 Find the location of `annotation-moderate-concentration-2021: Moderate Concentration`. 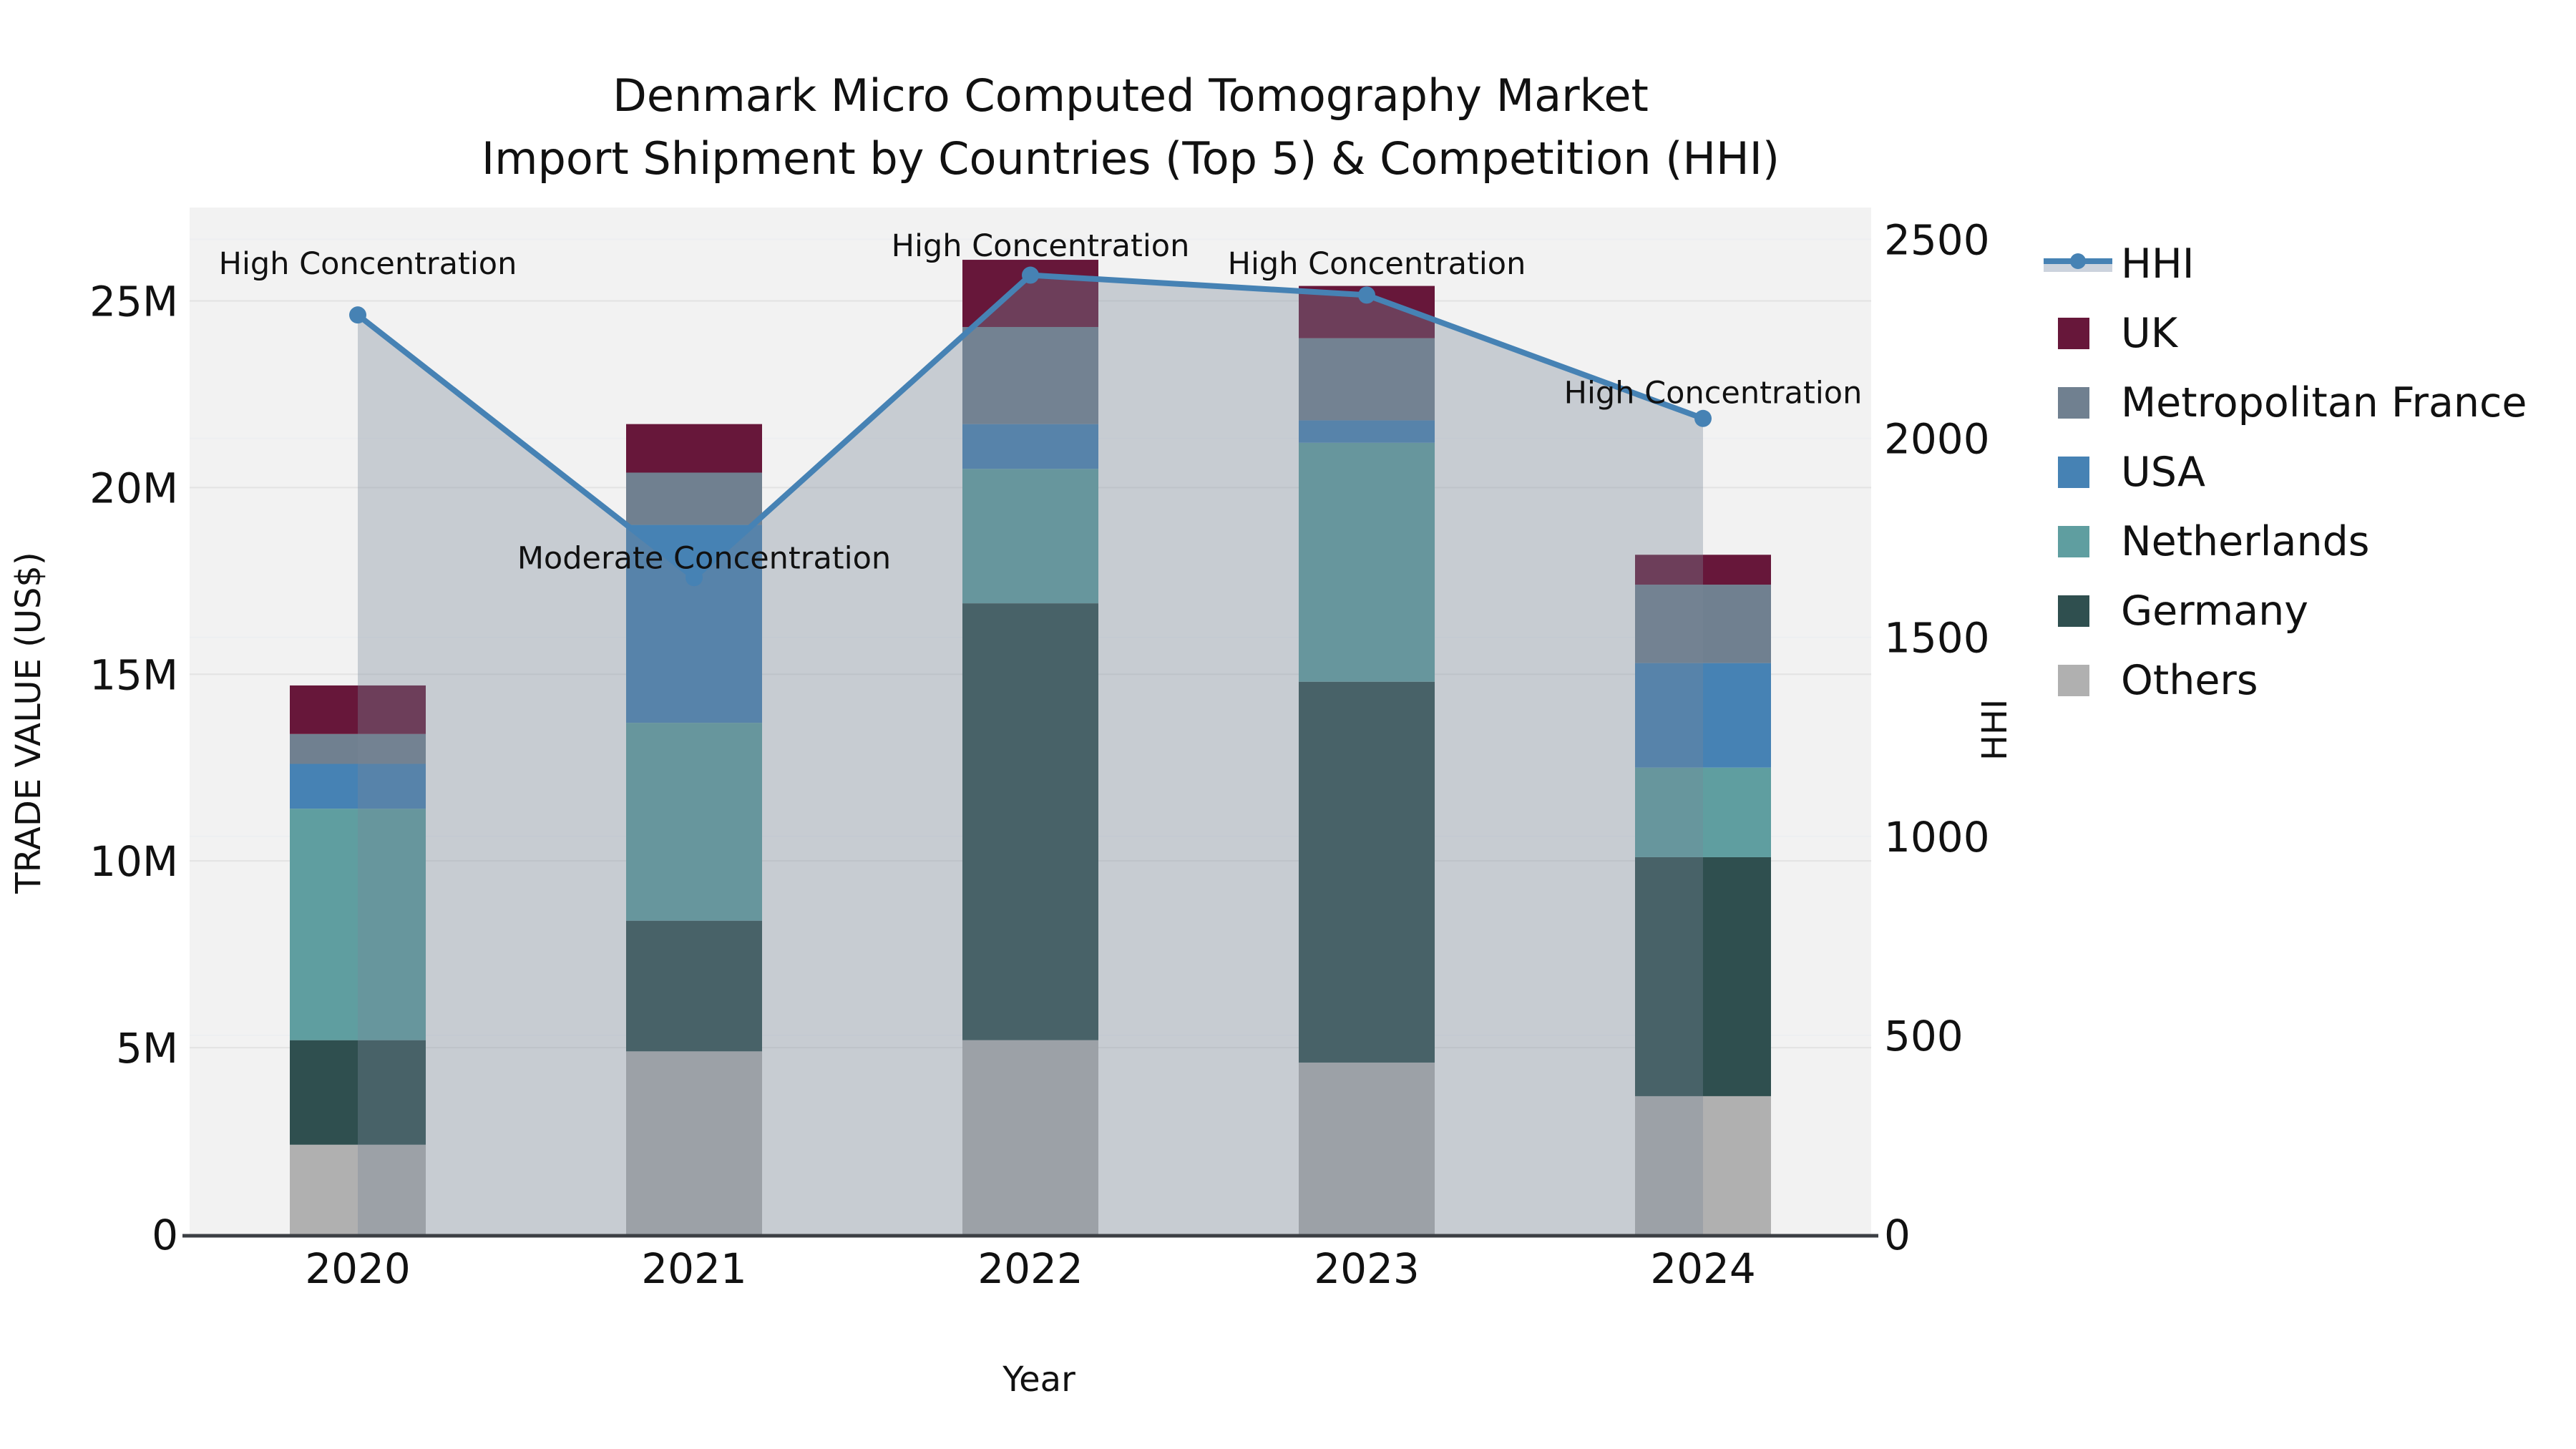

annotation-moderate-concentration-2021: Moderate Concentration is located at coordinates (704, 558).